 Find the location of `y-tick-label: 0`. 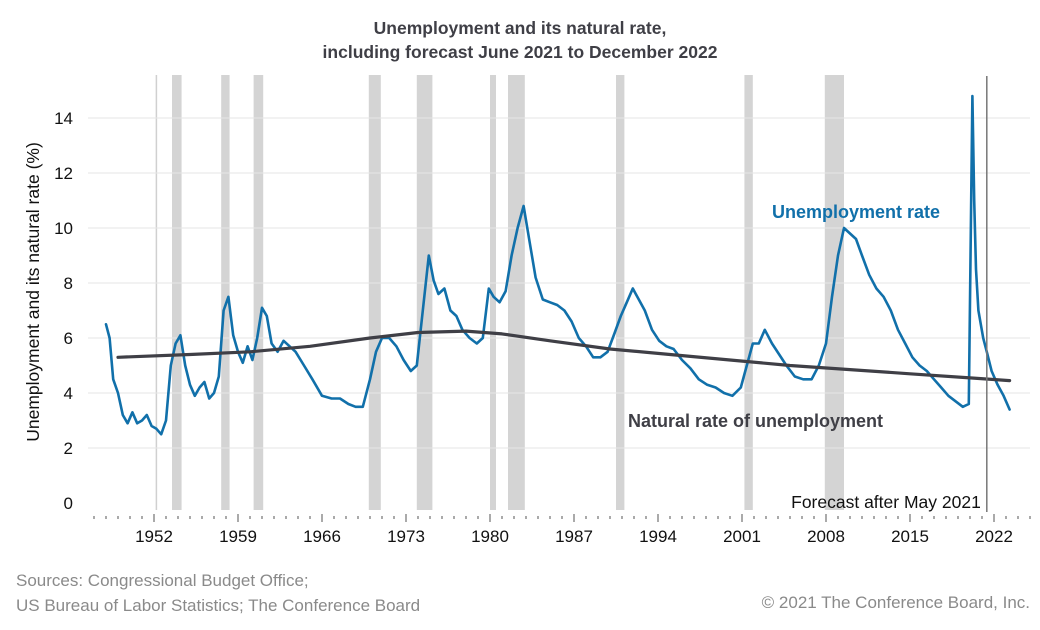

y-tick-label: 0 is located at coordinates (68, 503).